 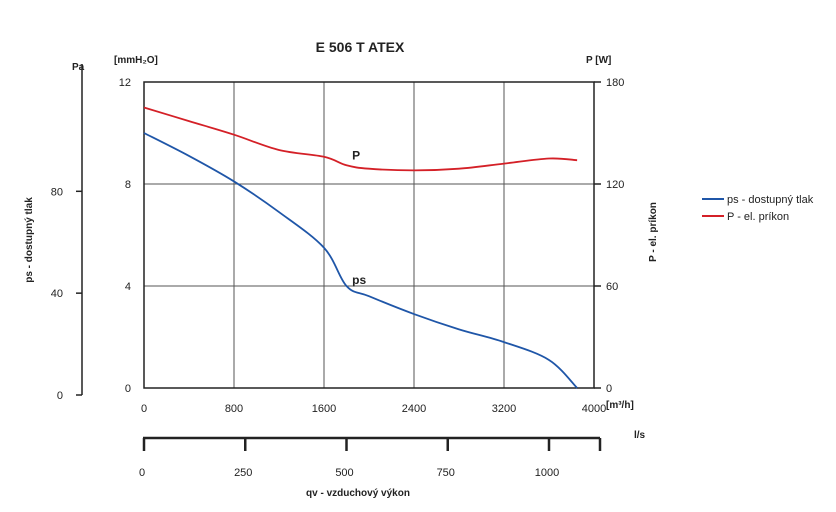 What do you see at coordinates (640, 435) in the screenshot?
I see `x-unit-secondary: l/s` at bounding box center [640, 435].